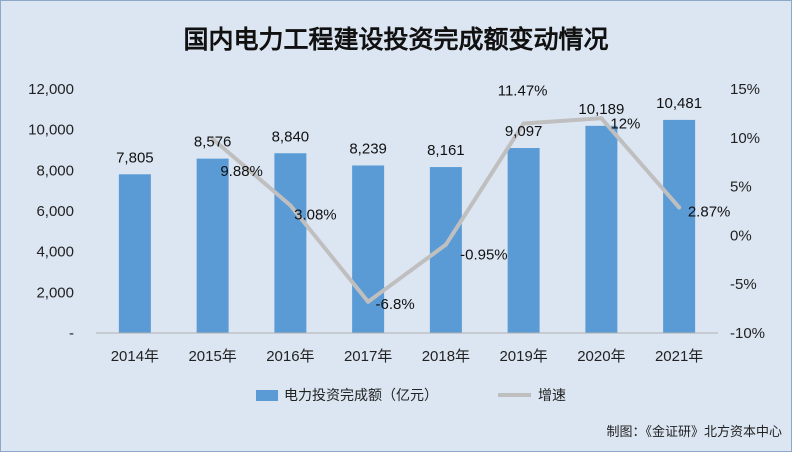  What do you see at coordinates (524, 131) in the screenshot?
I see `bar-label-5: 9,097` at bounding box center [524, 131].